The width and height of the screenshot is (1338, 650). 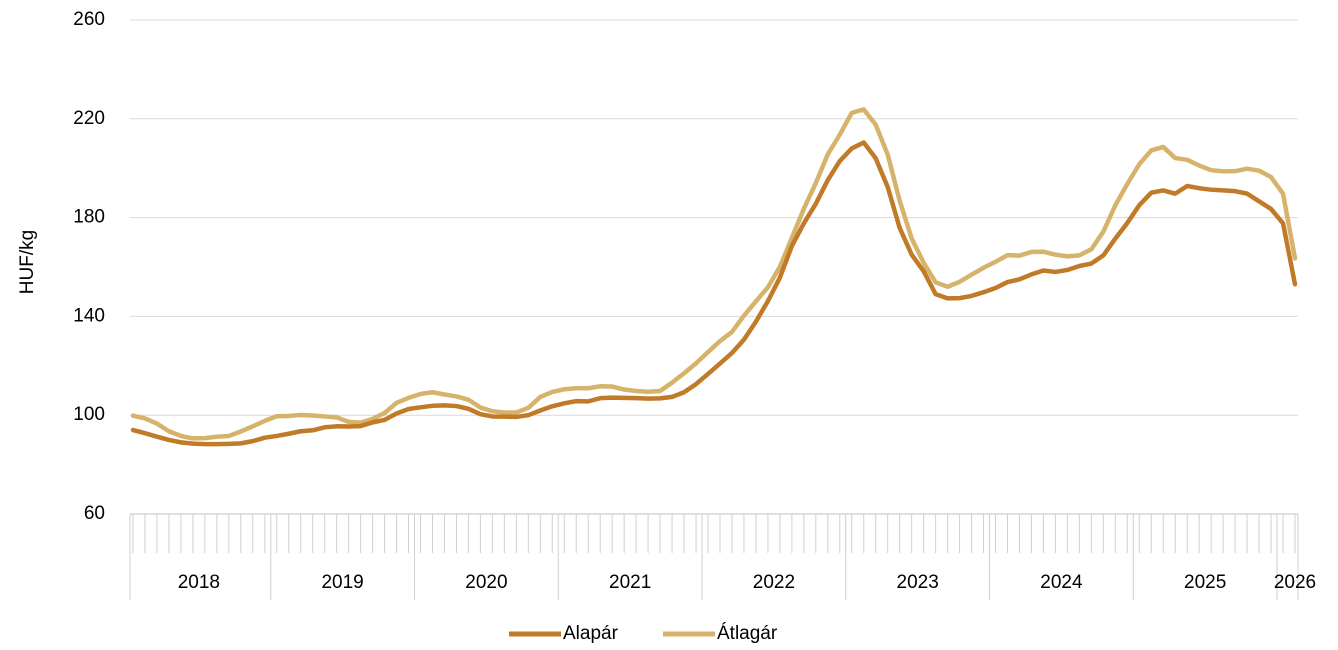 I want to click on x-year-label: 2024, so click(x=1061, y=582).